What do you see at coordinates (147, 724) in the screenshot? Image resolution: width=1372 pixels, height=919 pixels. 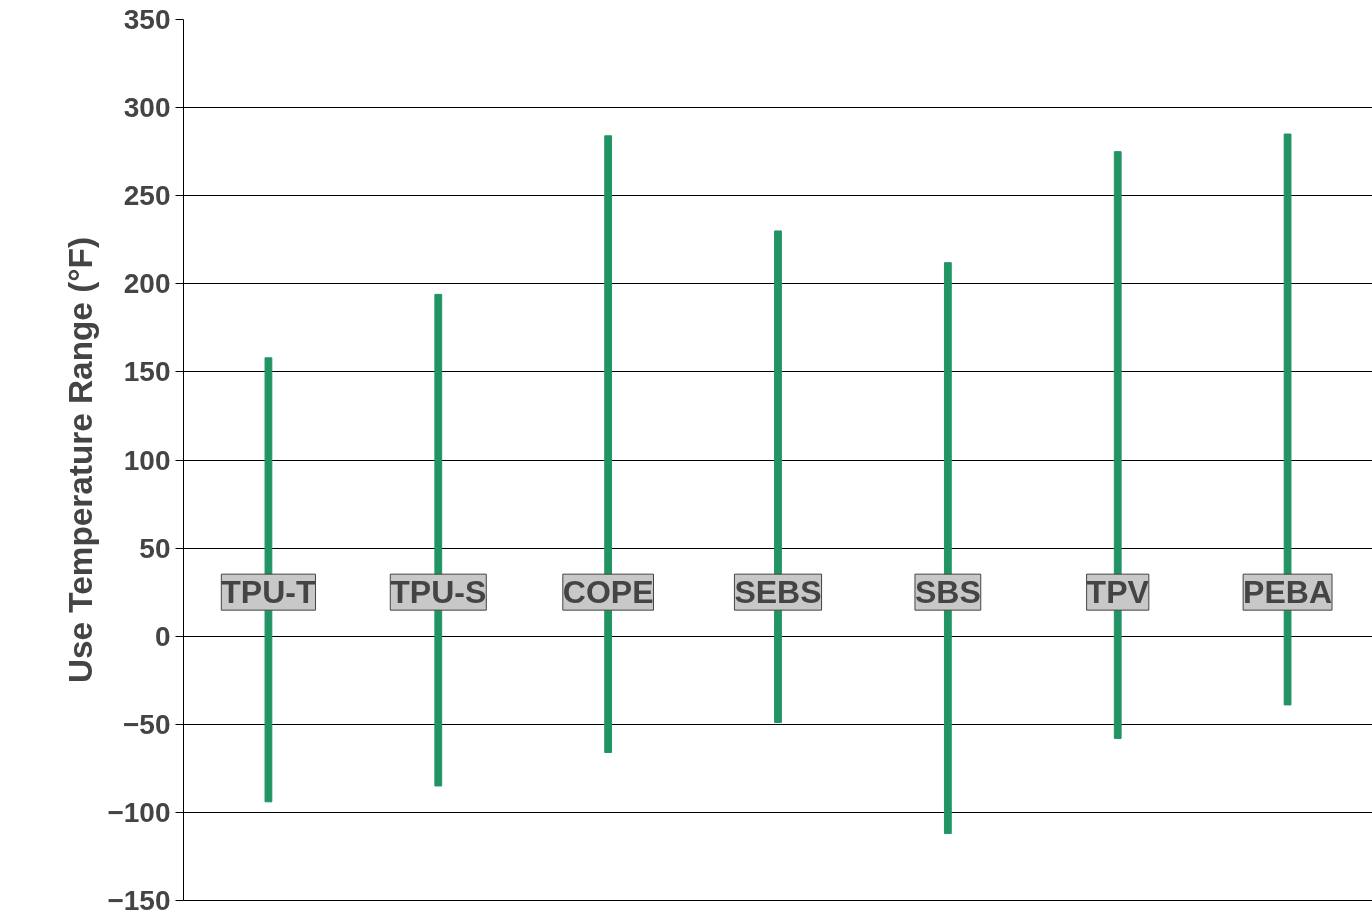 I see `y-tick-label: −50` at bounding box center [147, 724].